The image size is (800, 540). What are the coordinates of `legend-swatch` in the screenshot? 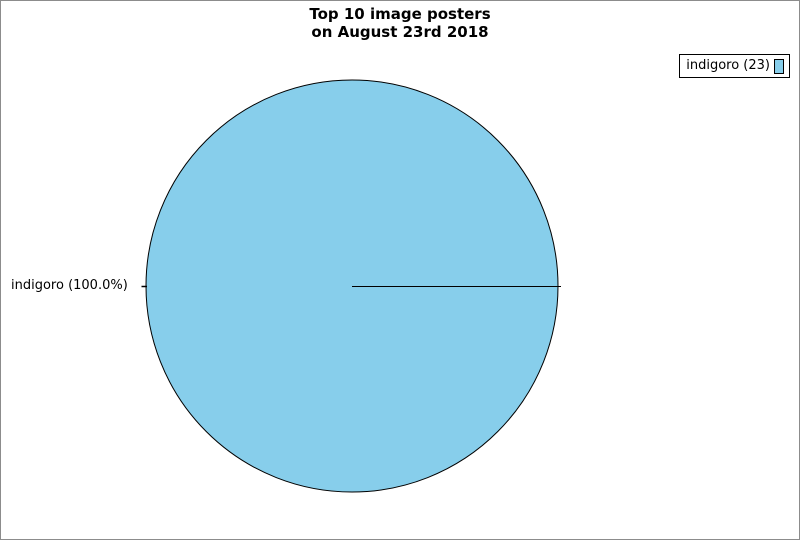 It's located at (779, 66).